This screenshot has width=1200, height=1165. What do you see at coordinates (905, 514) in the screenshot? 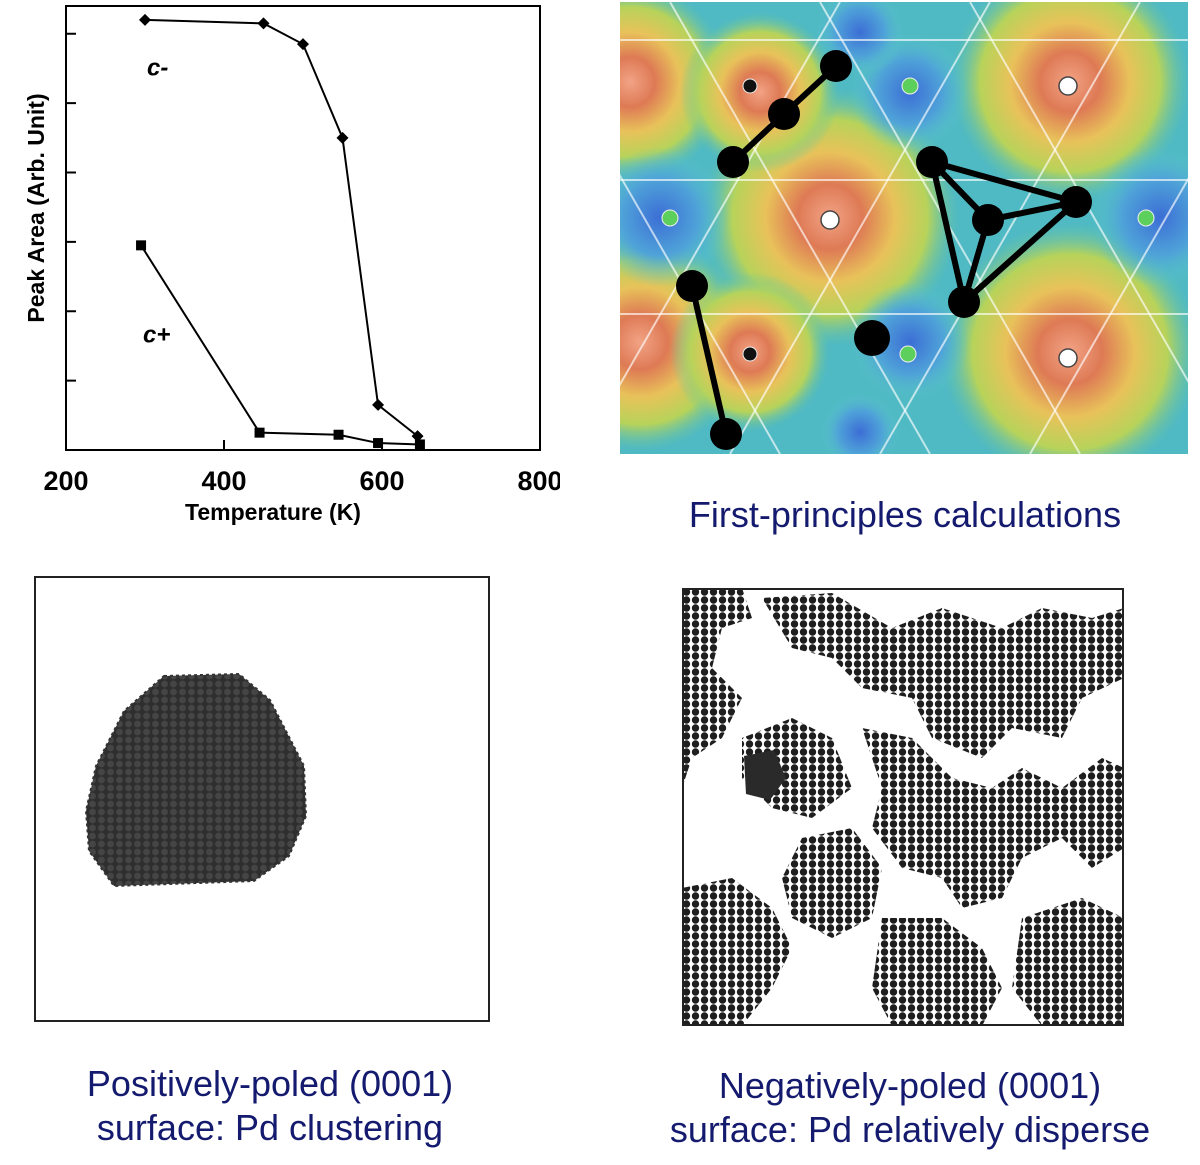
I see `first-principles-caption: First-principles calculations` at bounding box center [905, 514].